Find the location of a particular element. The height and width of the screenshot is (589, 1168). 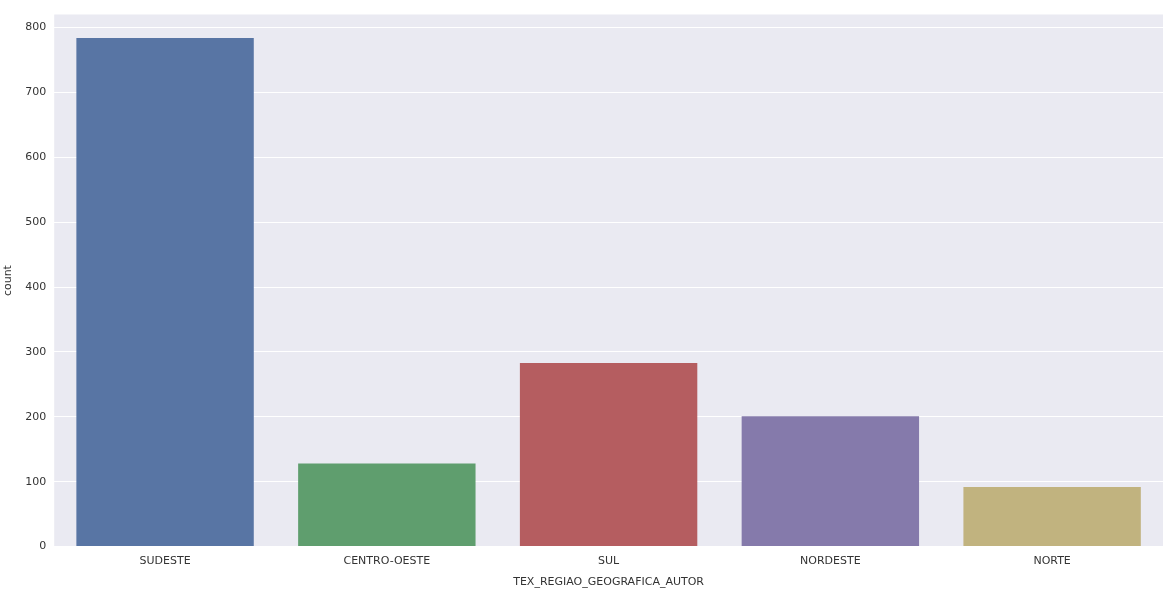

y-tick-label: 800 is located at coordinates (36, 27).